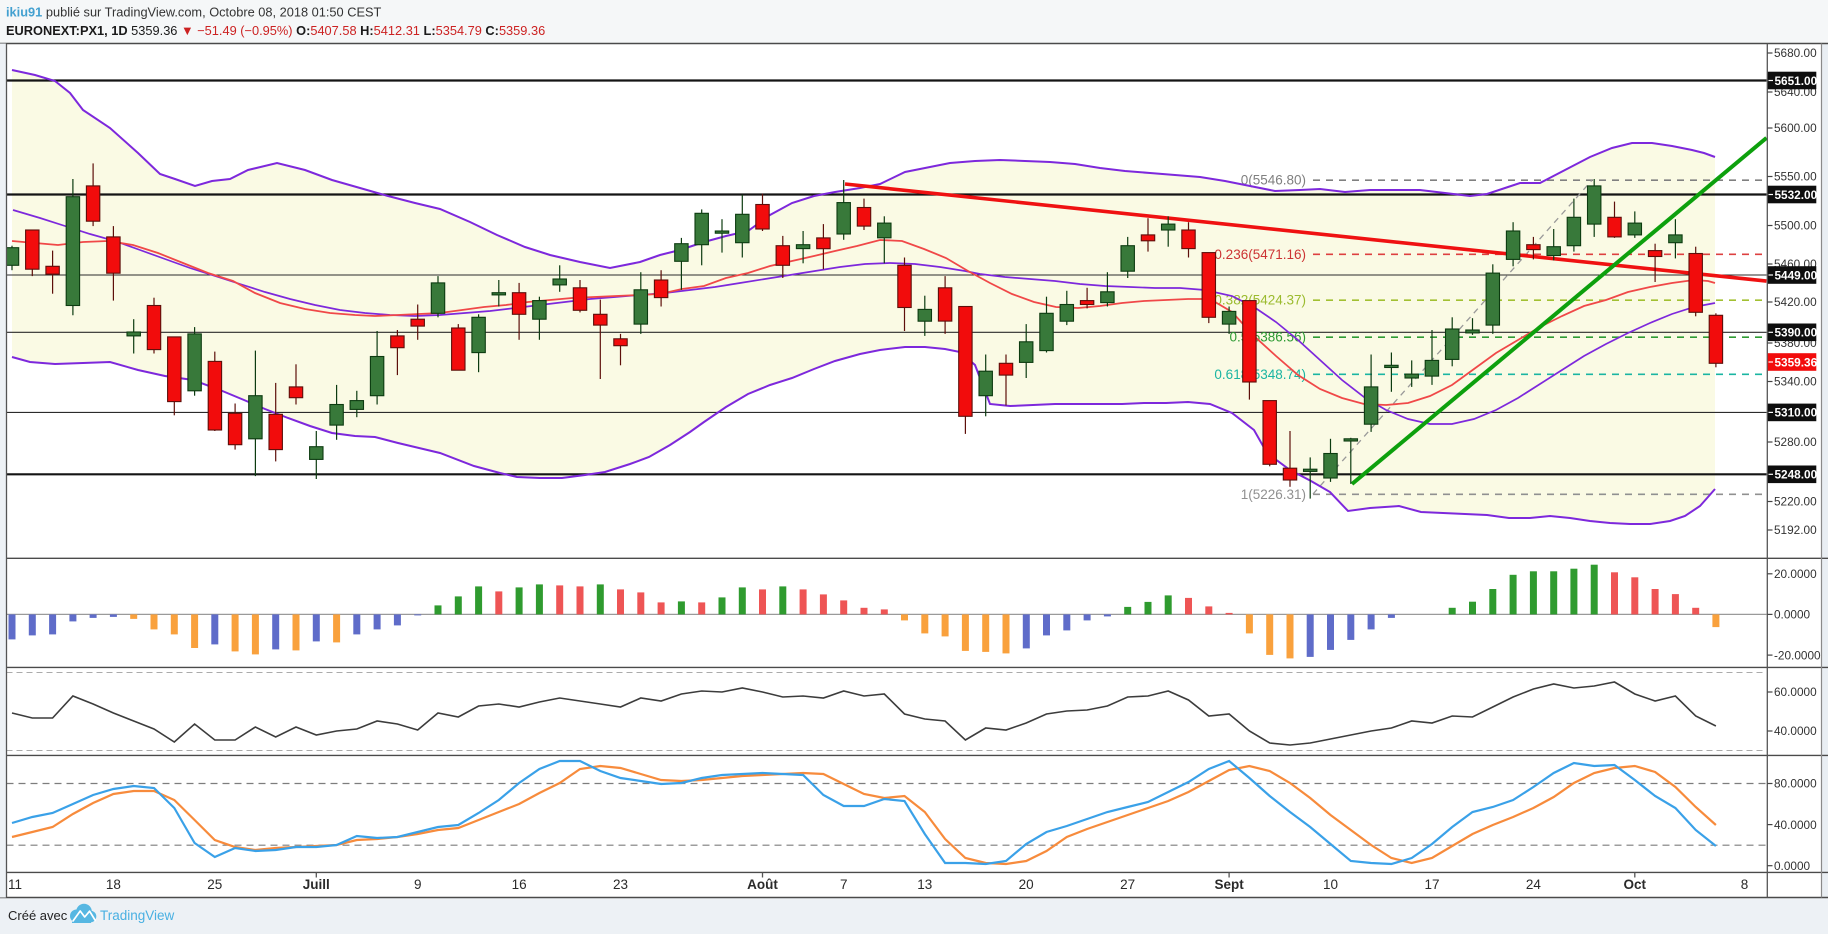 This screenshot has width=1828, height=934. What do you see at coordinates (1330, 884) in the screenshot?
I see `svg-text: 10` at bounding box center [1330, 884].